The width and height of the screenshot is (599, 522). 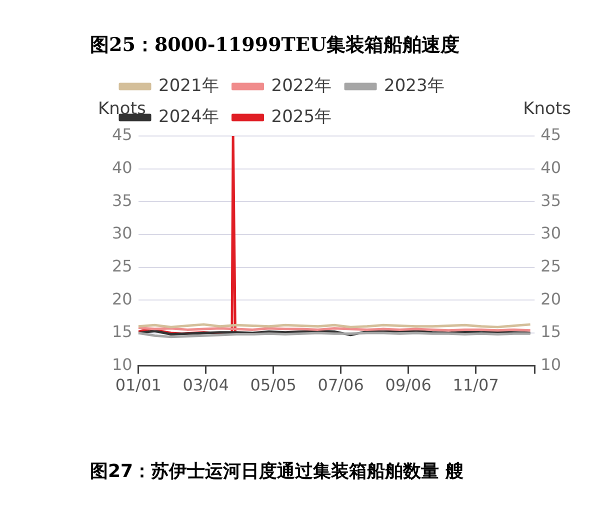 What do you see at coordinates (550, 233) in the screenshot?
I see `y2-tick-label: 30` at bounding box center [550, 233].